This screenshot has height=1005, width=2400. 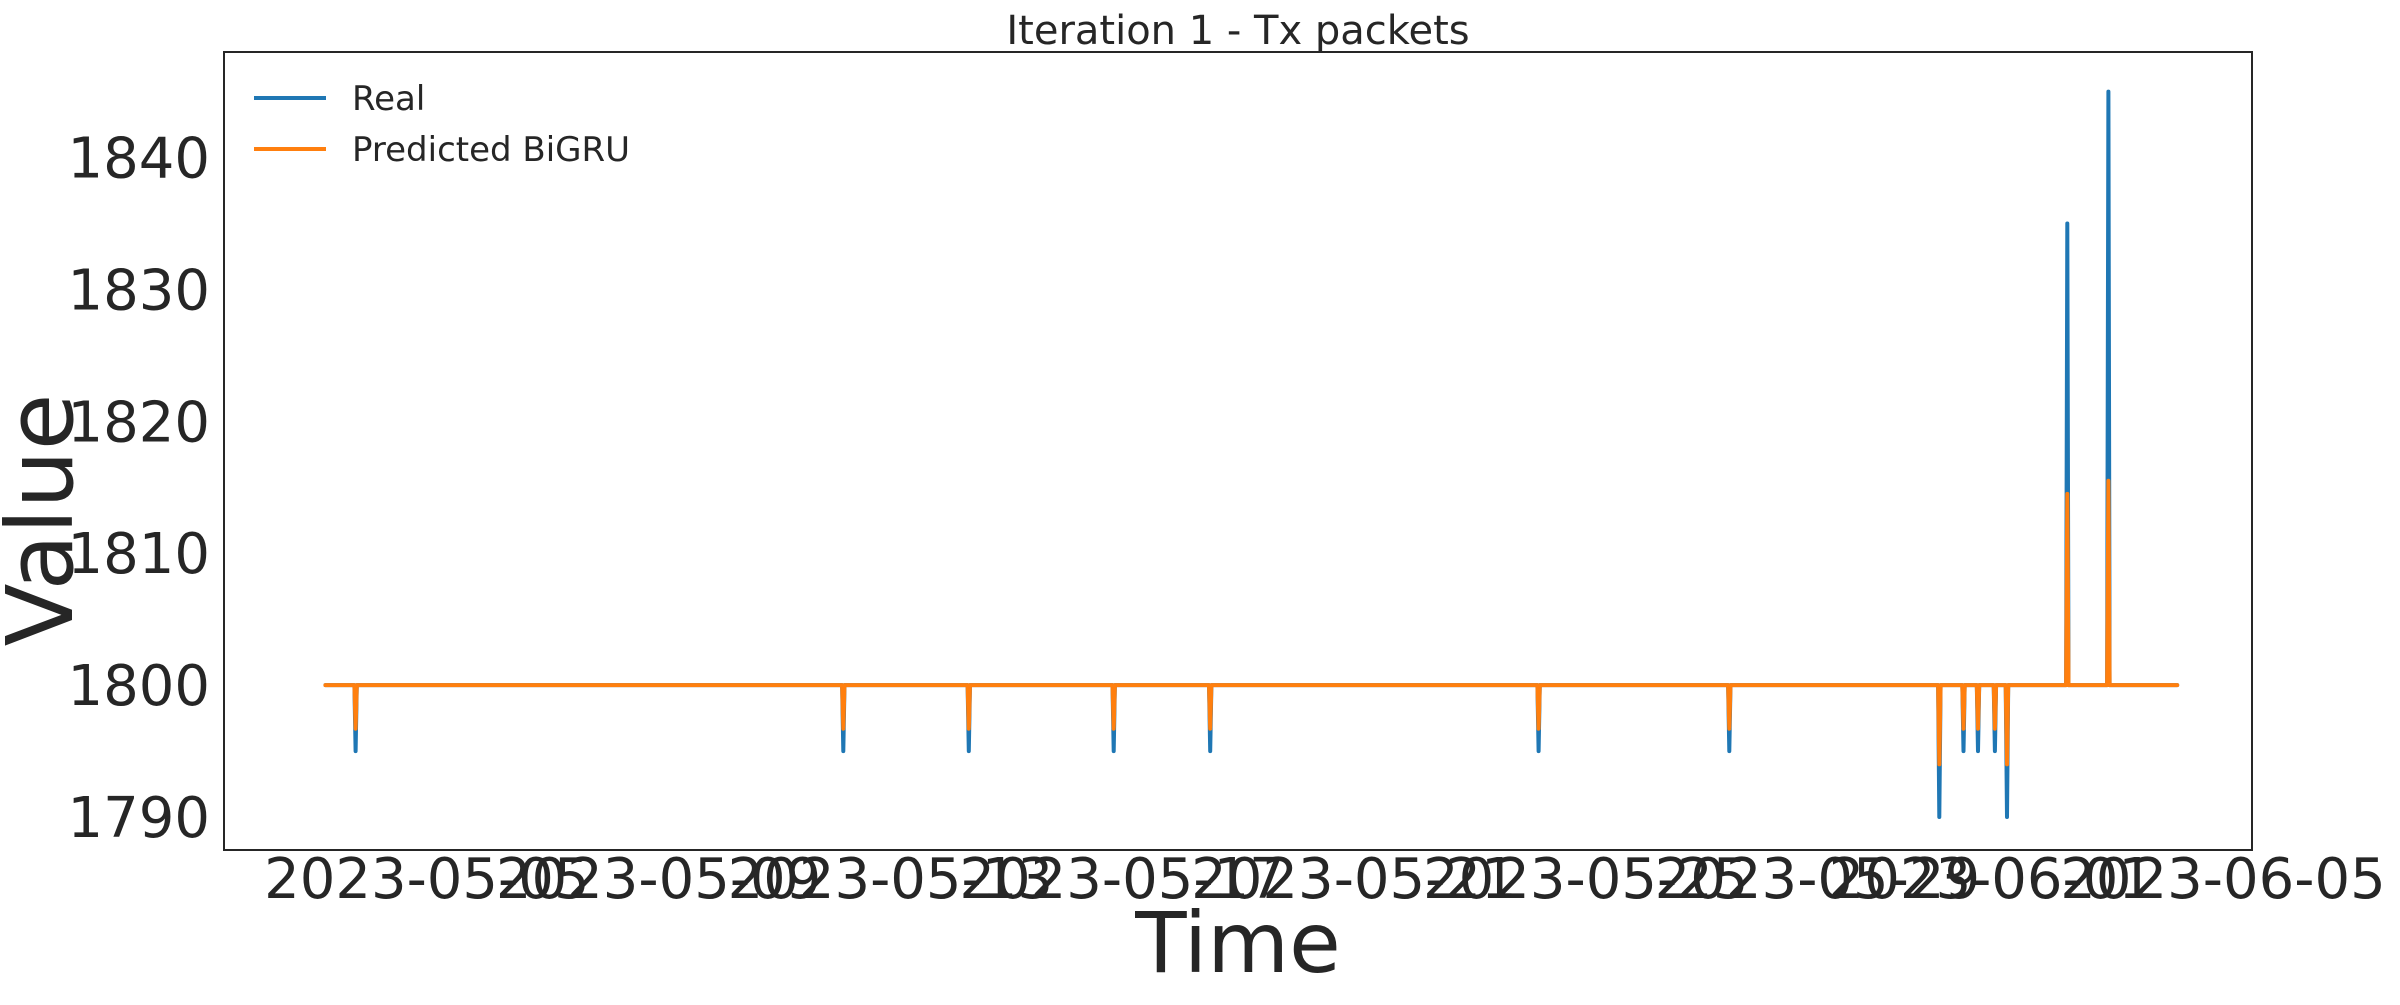 What do you see at coordinates (138, 818) in the screenshot?
I see `y-tick-label: 1790` at bounding box center [138, 818].